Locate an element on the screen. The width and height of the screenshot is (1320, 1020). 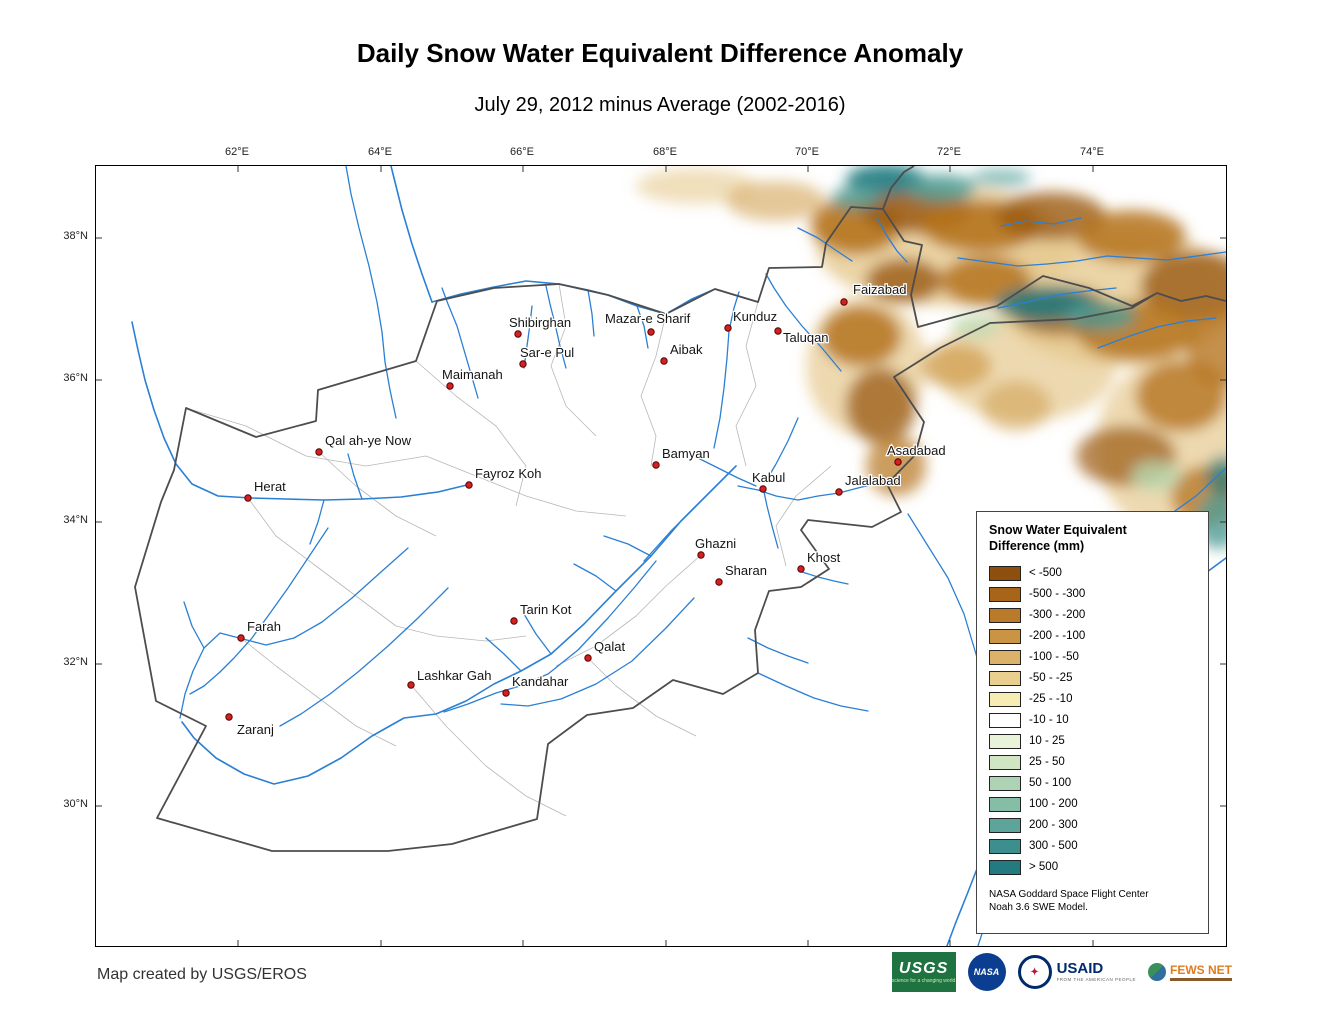
legend-label: -10 - 10 is located at coordinates (1049, 720).